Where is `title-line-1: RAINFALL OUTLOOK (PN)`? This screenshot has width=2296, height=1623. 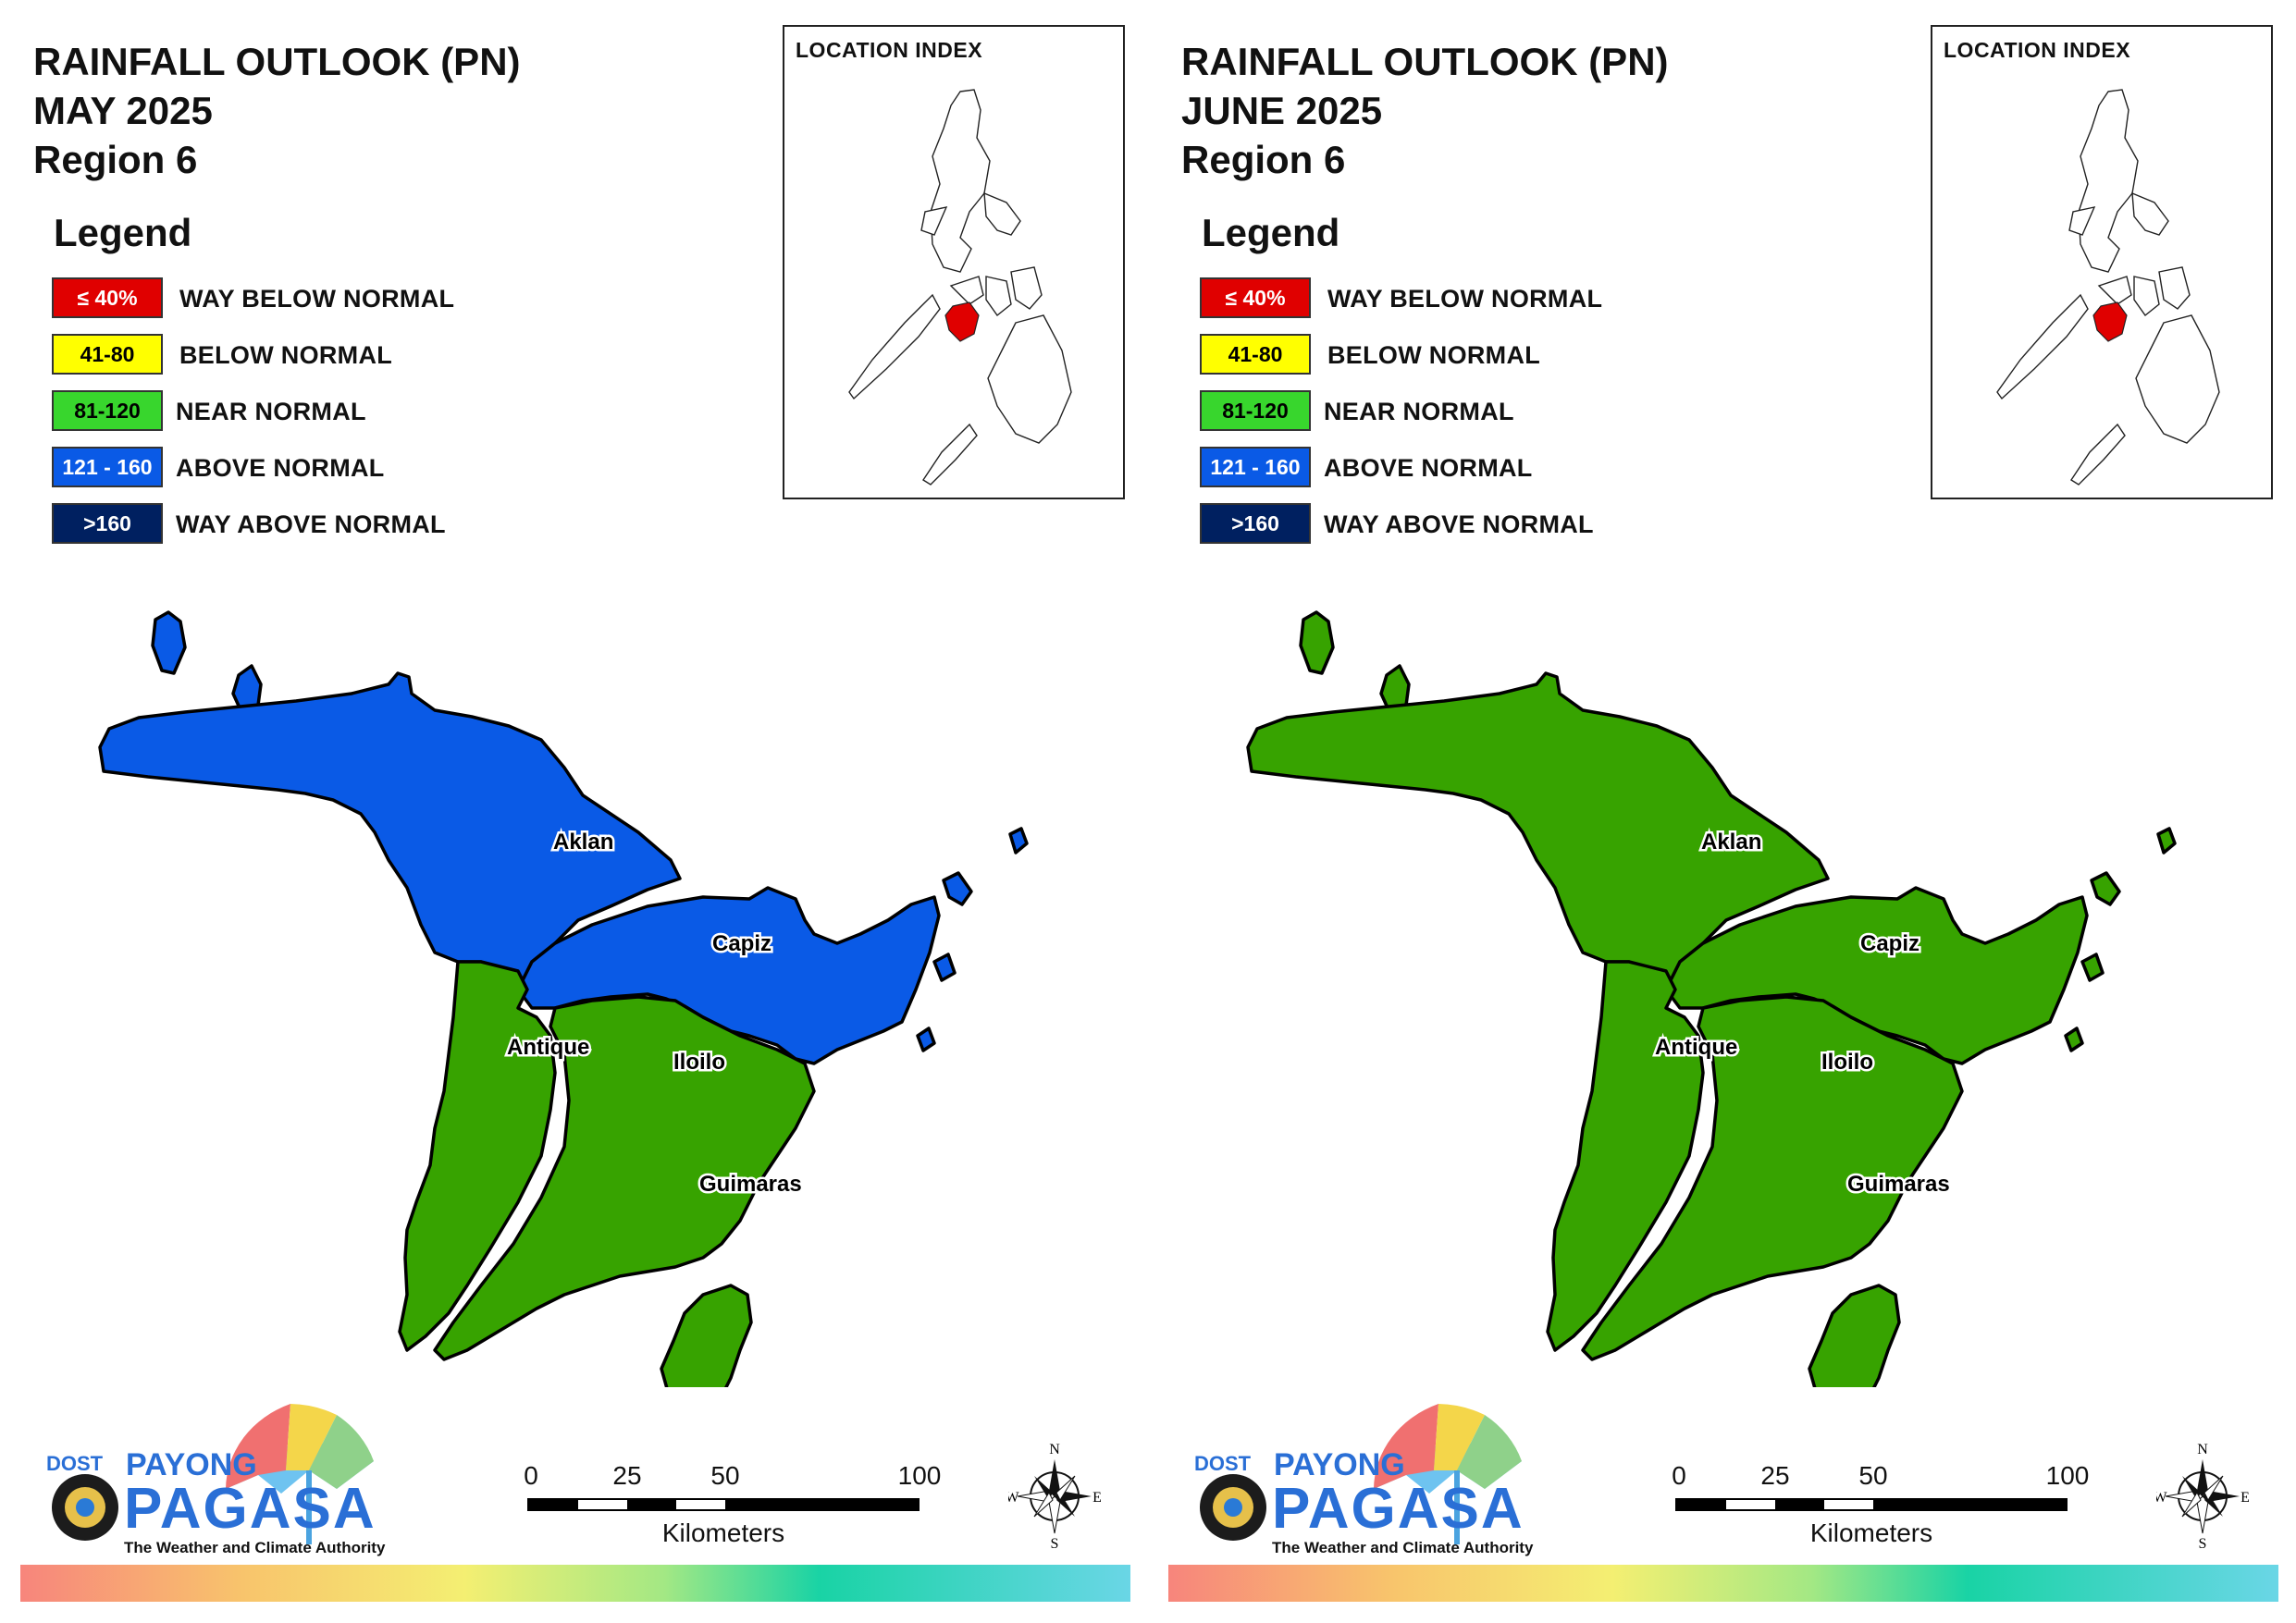 title-line-1: RAINFALL OUTLOOK (PN) is located at coordinates (1425, 61).